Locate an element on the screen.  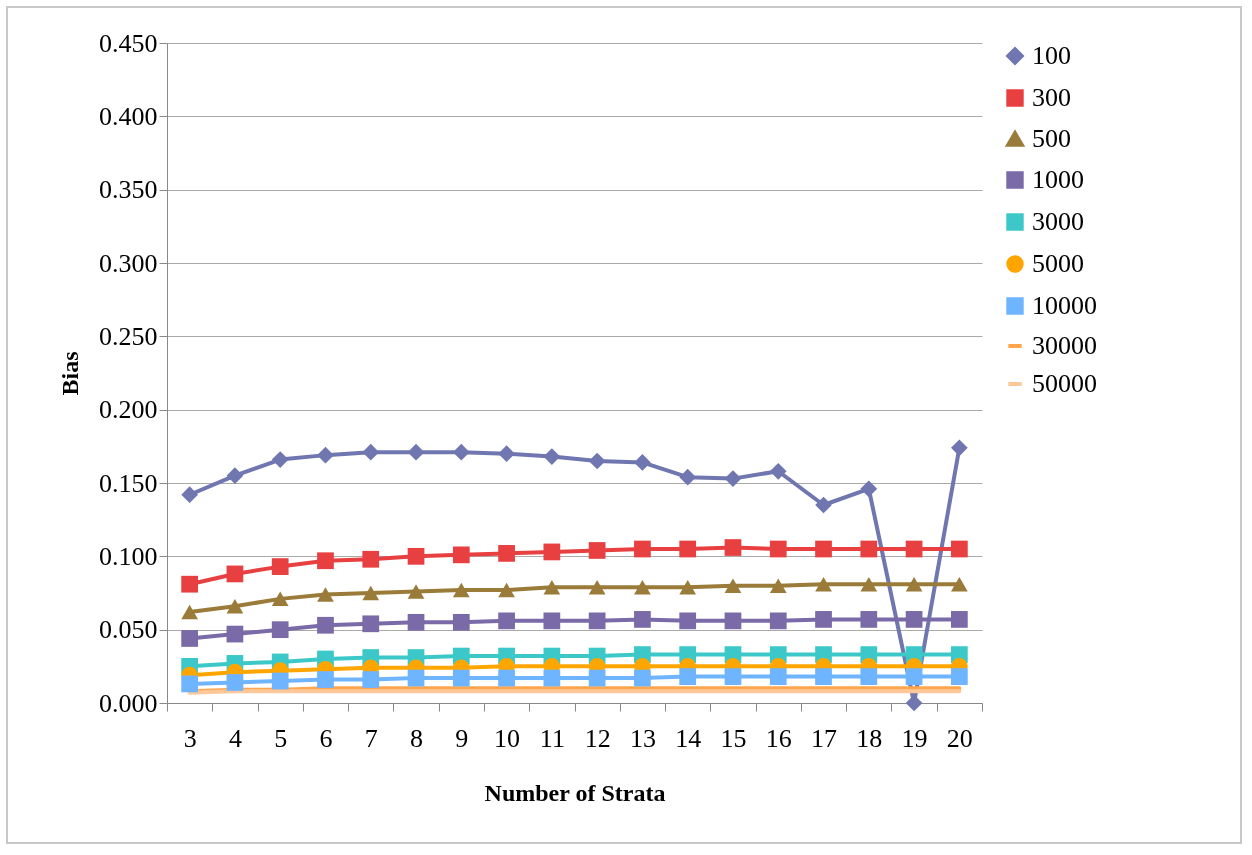
x-tick-label: 17 is located at coordinates (824, 738).